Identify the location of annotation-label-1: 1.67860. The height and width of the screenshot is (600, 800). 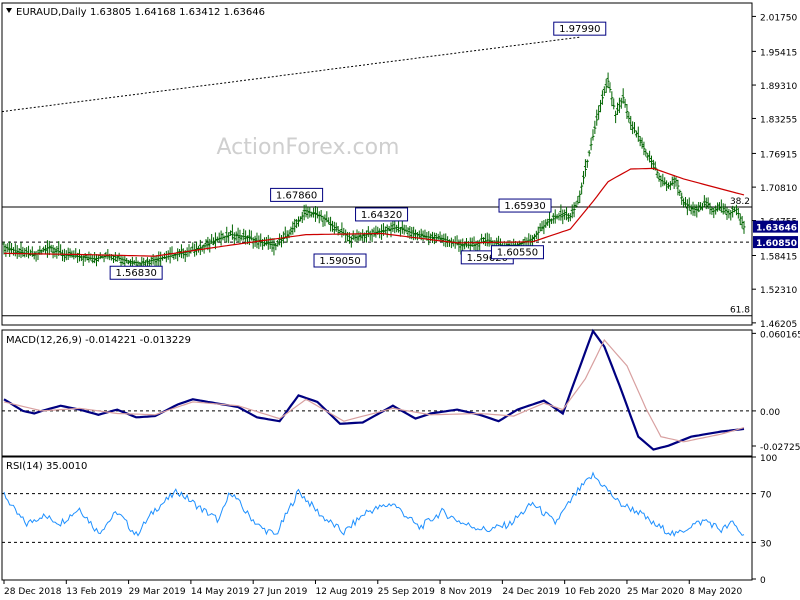
(296, 195).